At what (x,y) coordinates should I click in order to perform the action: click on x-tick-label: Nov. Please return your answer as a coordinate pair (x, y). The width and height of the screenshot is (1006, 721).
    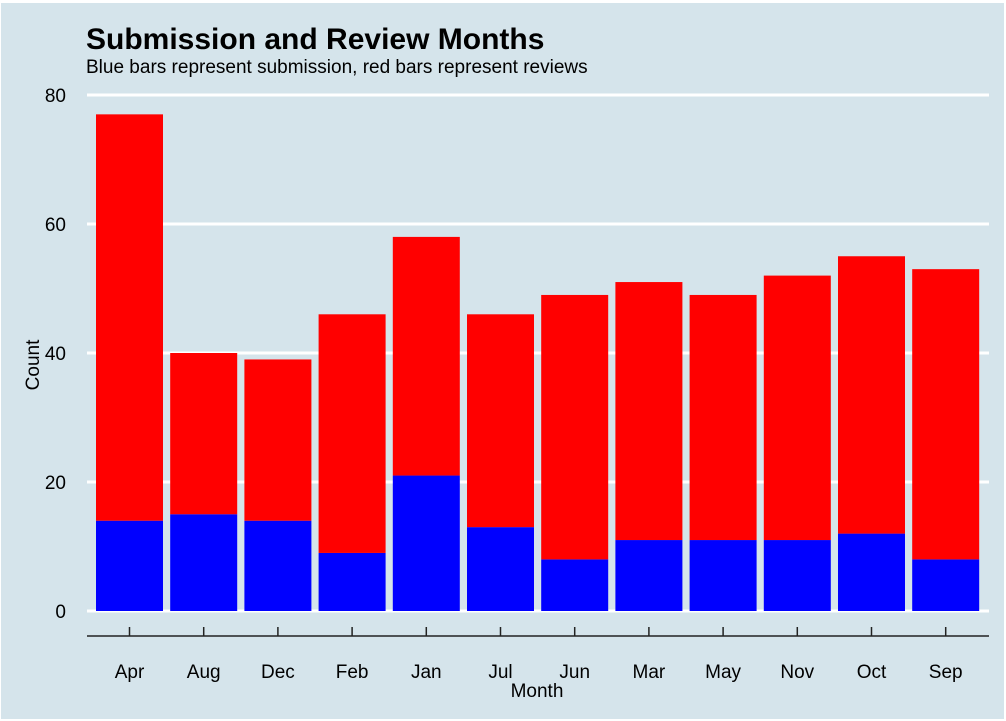
    Looking at the image, I should click on (797, 672).